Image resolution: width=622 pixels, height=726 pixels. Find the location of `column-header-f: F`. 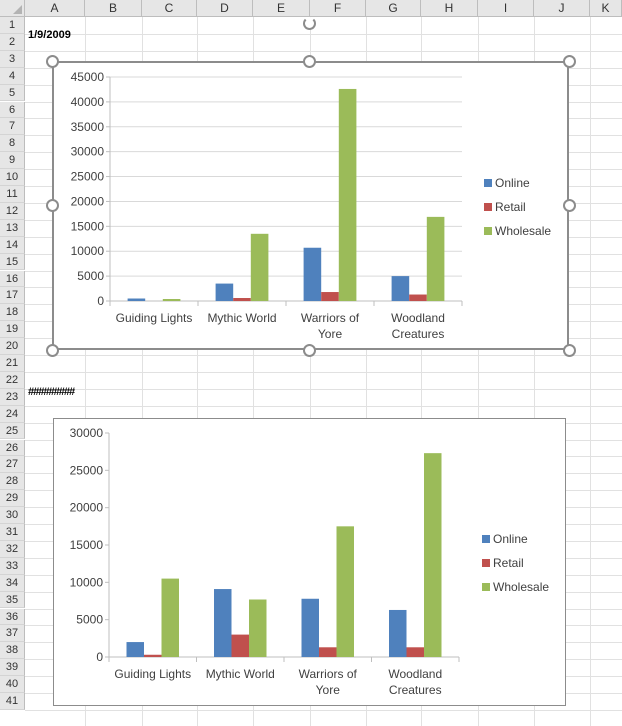

column-header-f: F is located at coordinates (338, 8).